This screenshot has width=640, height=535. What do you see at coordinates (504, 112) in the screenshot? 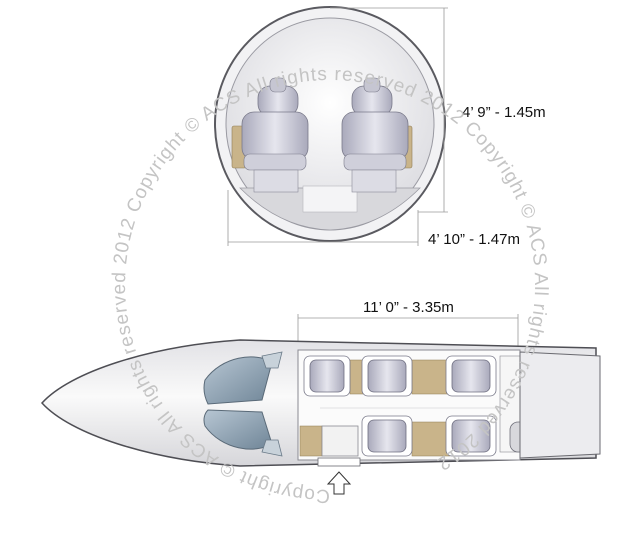
I see `cabin-height-label: 4’ 9” - 1.45m` at bounding box center [504, 112].